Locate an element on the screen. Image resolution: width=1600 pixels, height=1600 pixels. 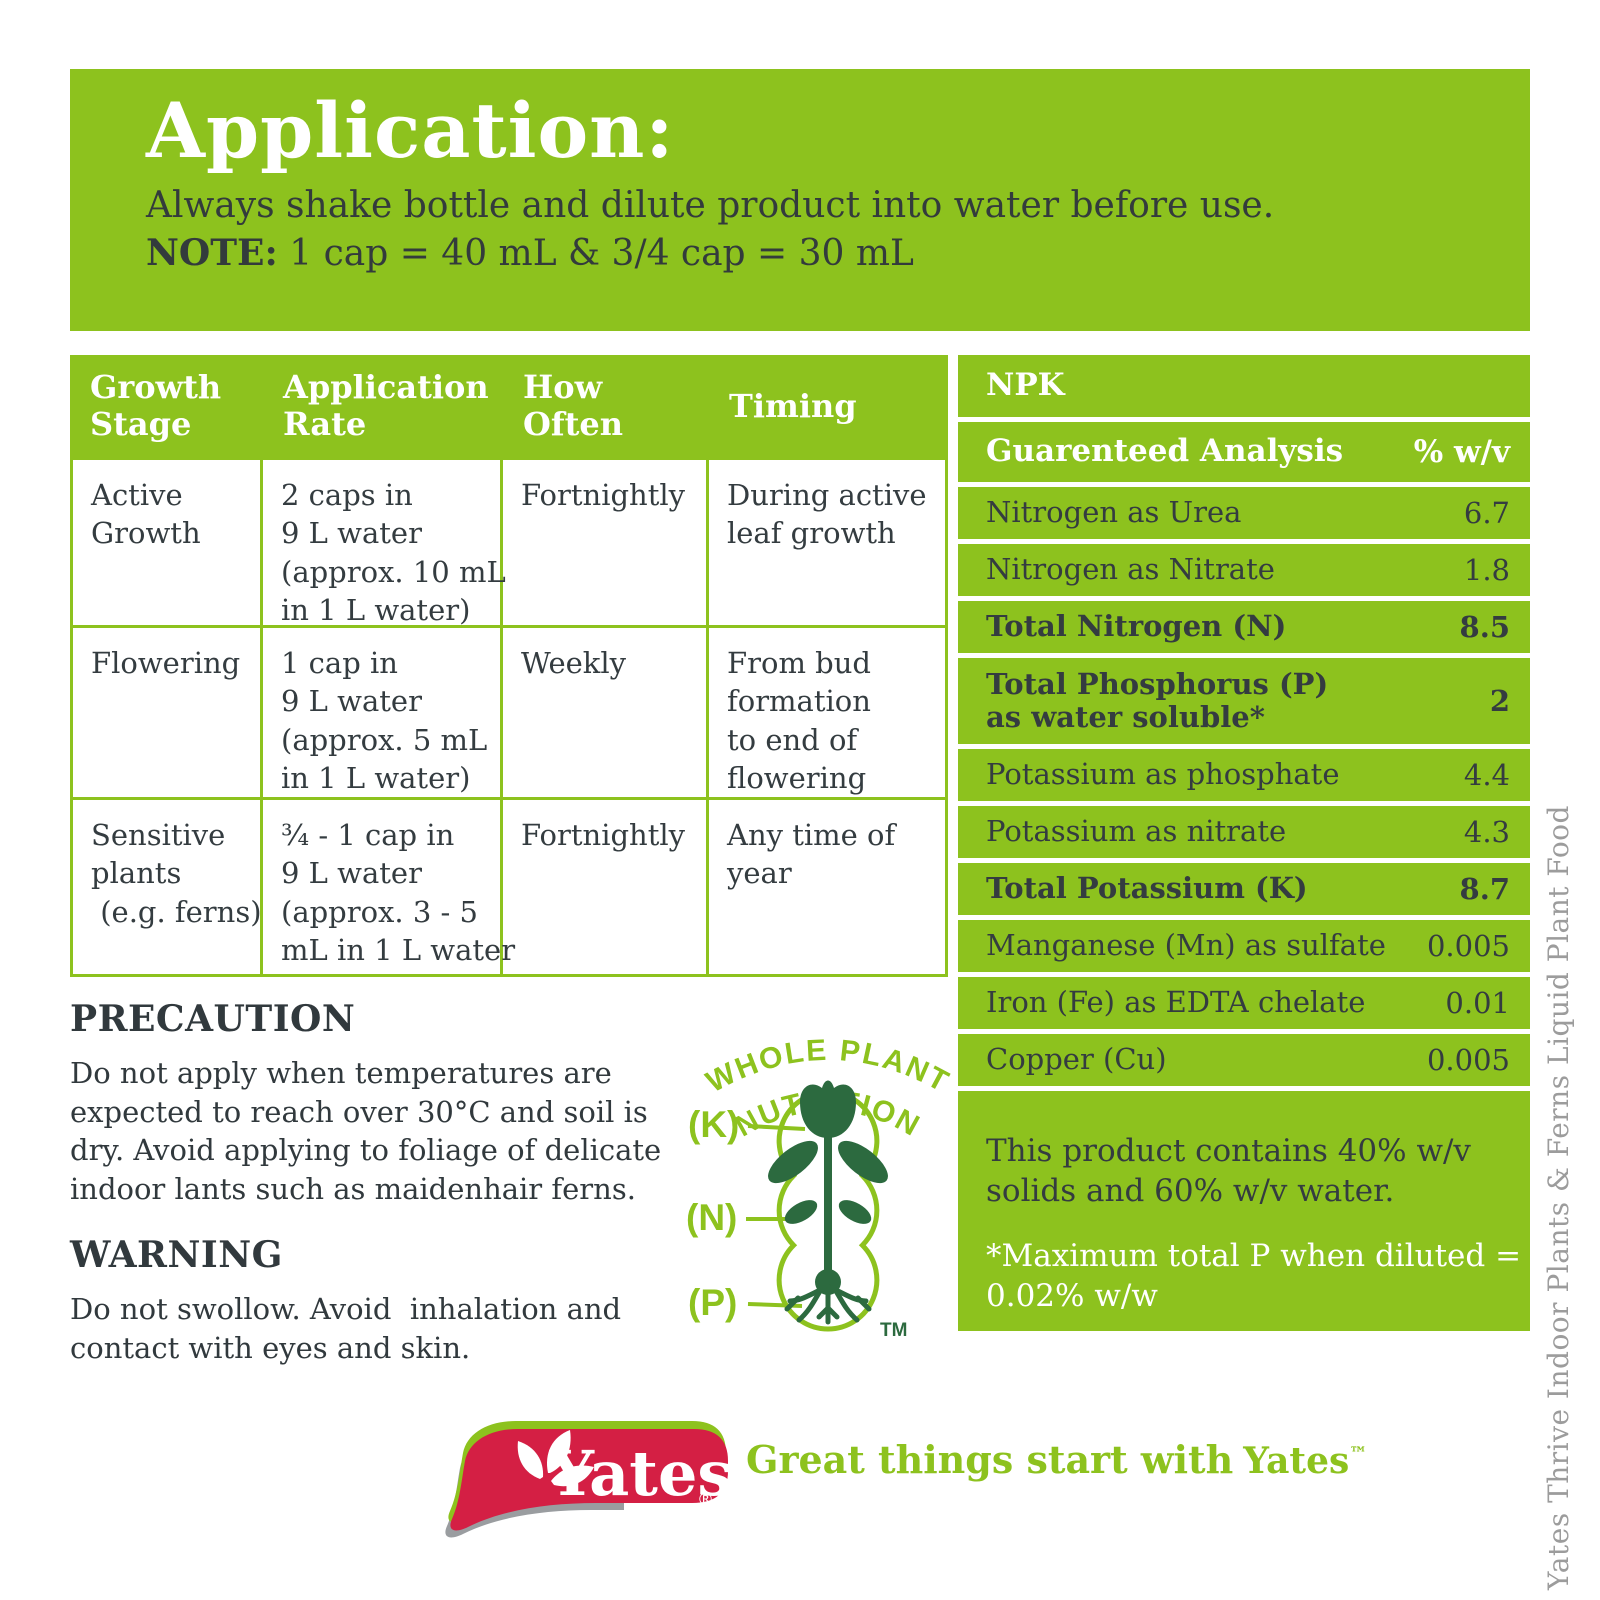
application-note: NOTE: 1 cap = 40 mL & 3/4 cap = 30 mL is located at coordinates (838, 253).